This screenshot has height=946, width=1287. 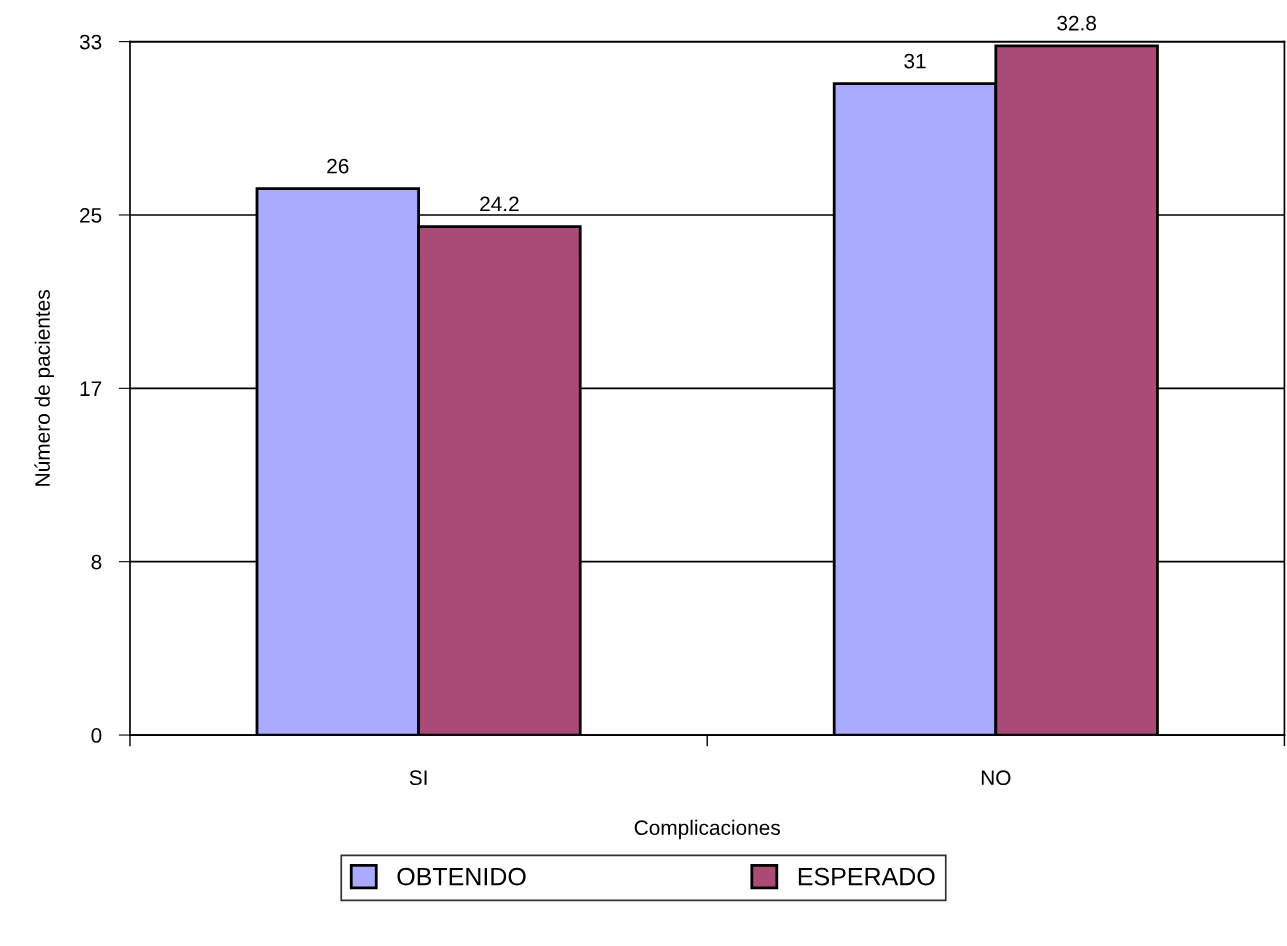 I want to click on x-tick-label: SI, so click(x=418, y=778).